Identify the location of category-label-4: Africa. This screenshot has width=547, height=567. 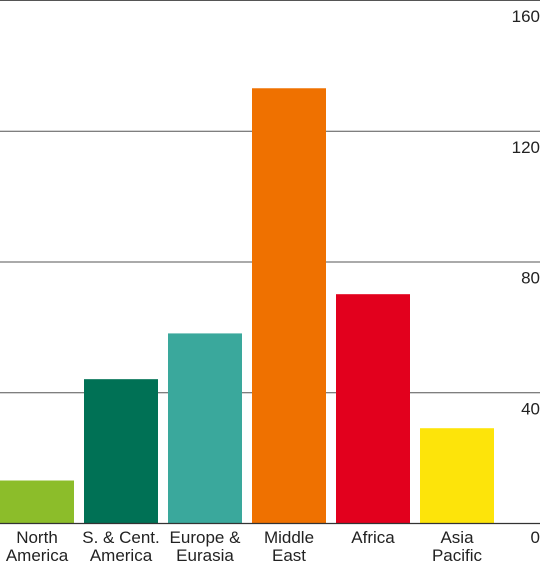
(373, 537).